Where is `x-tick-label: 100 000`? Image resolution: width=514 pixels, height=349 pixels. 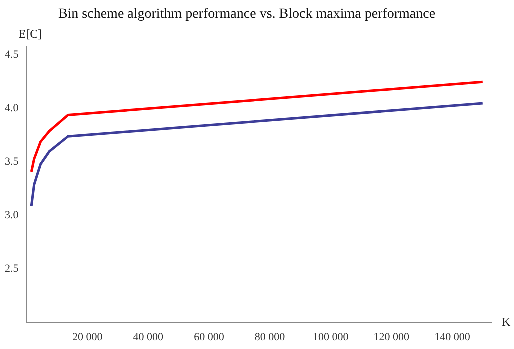
x-tick-label: 100 000 is located at coordinates (331, 337).